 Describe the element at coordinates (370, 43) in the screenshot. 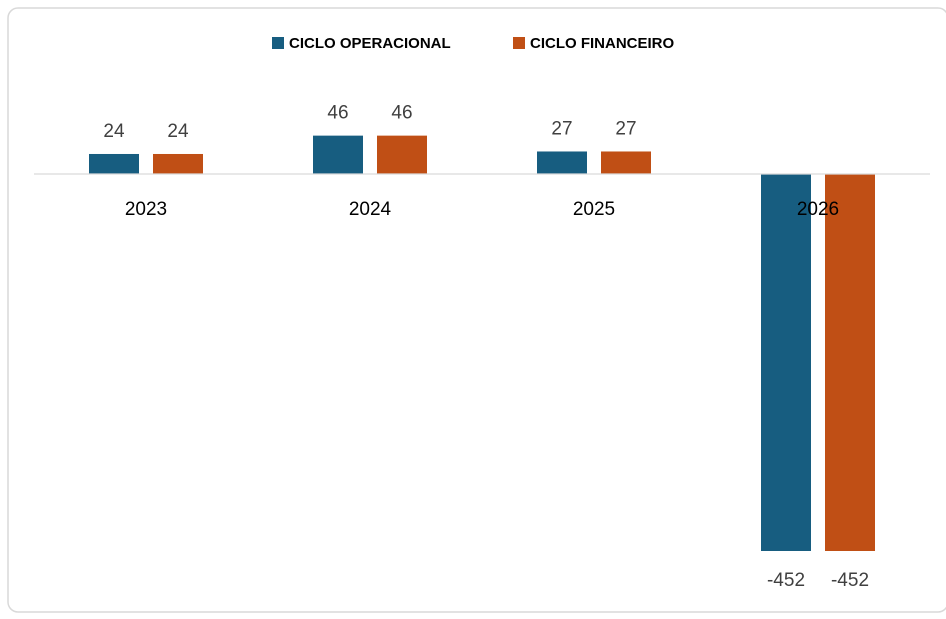

I see `legend-label: CICLO OPERACIONAL` at that location.